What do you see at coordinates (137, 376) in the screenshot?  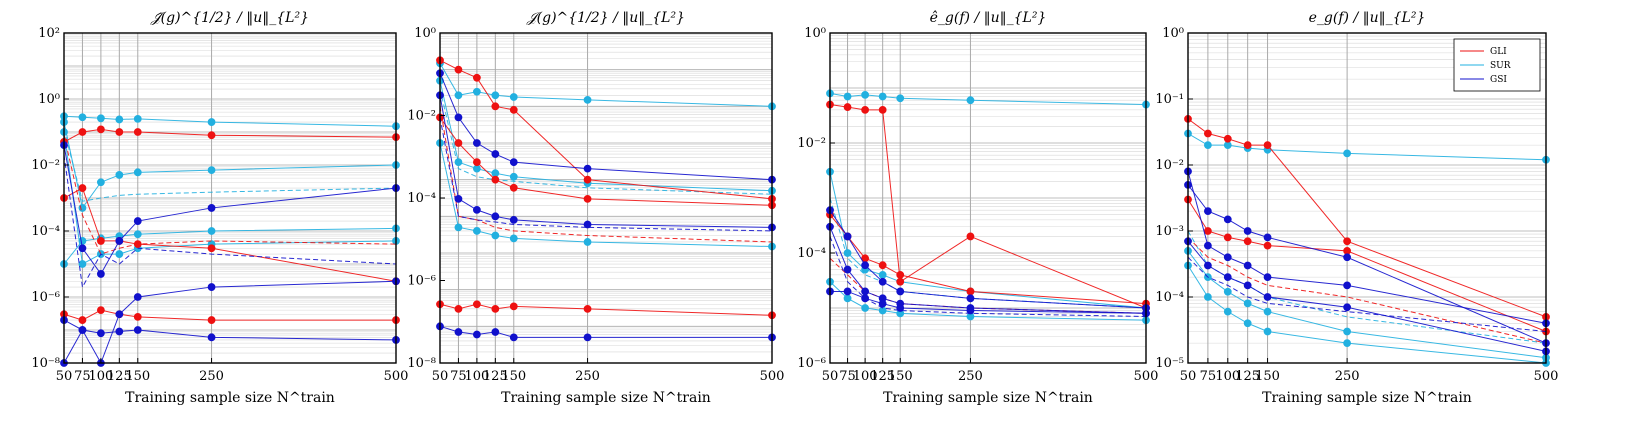 I see `x-tick-label: 150` at bounding box center [137, 376].